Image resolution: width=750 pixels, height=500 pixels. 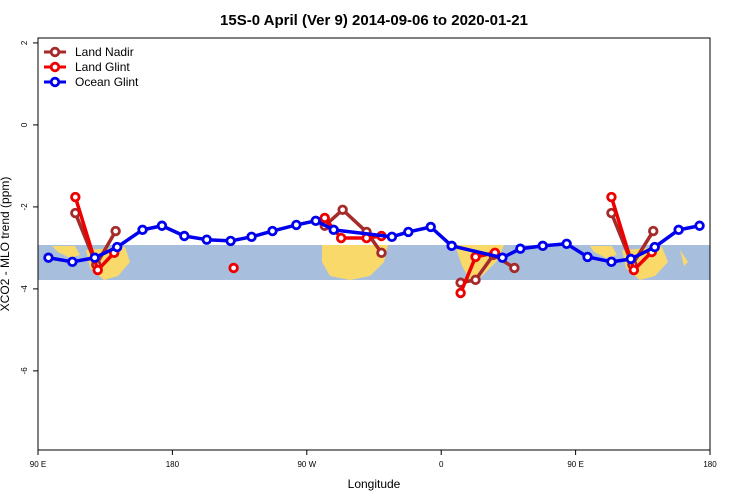 I want to click on series-line, so click(x=374, y=241).